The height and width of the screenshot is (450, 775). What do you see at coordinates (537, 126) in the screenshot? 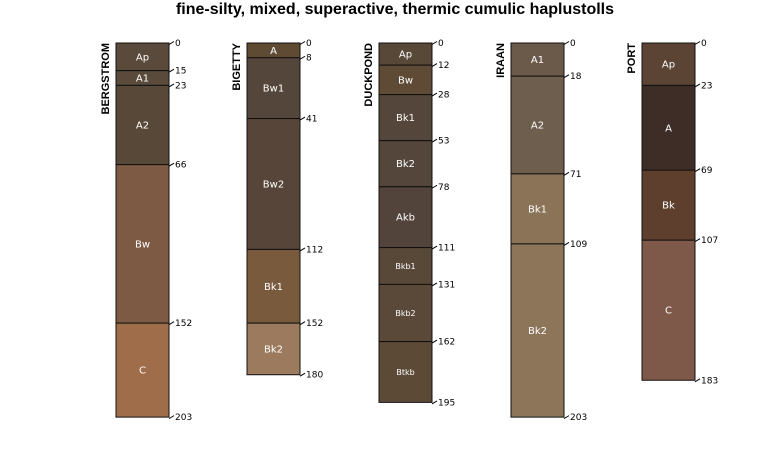
I see `horizon-label: A2` at bounding box center [537, 126].